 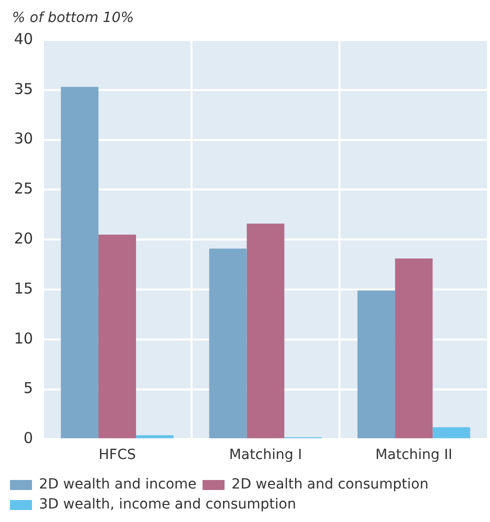 I want to click on x-tick-label: HFCS, so click(x=117, y=455).